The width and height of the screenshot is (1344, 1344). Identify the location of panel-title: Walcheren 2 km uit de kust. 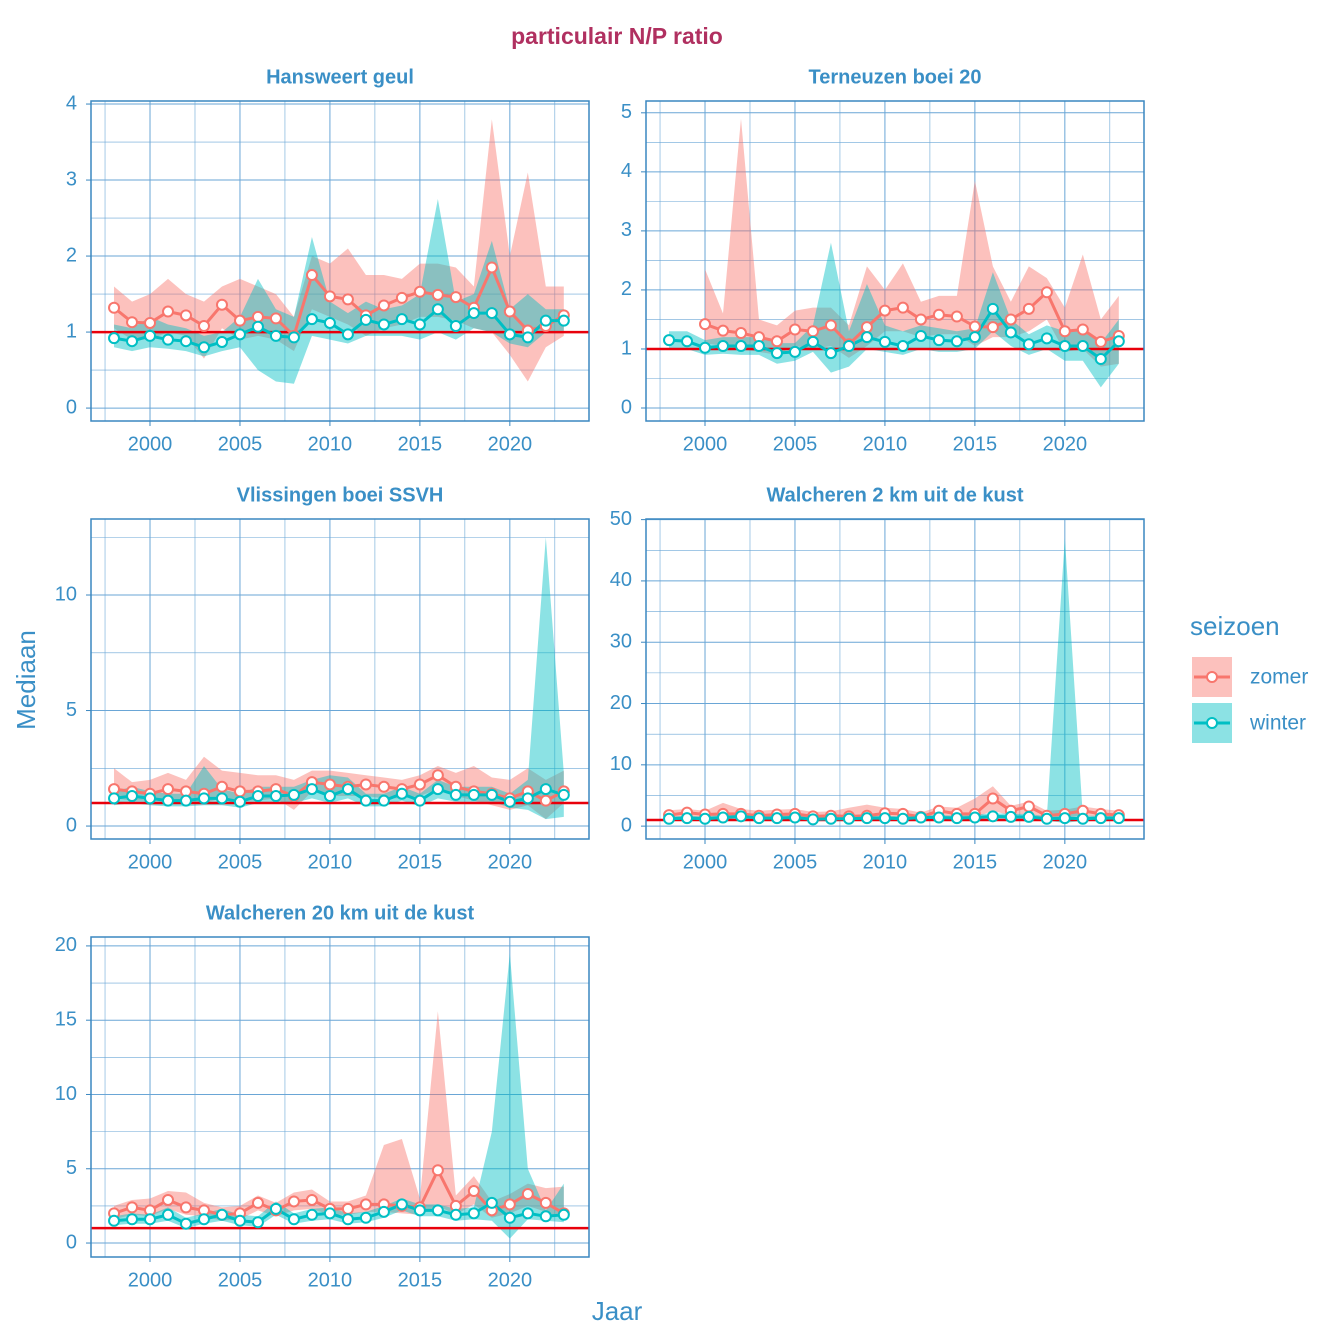
(894, 495).